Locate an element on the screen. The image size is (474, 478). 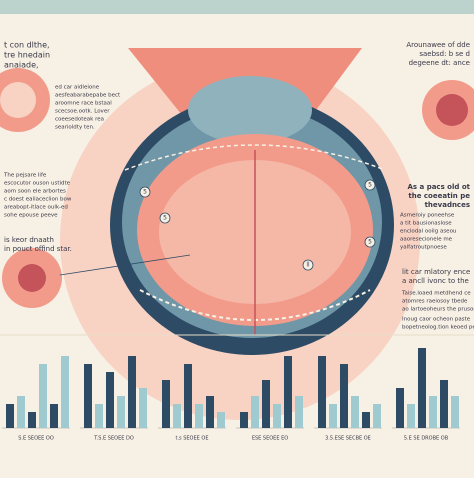
text-line: lit car mlatory ence is located at coordinates (436, 272).